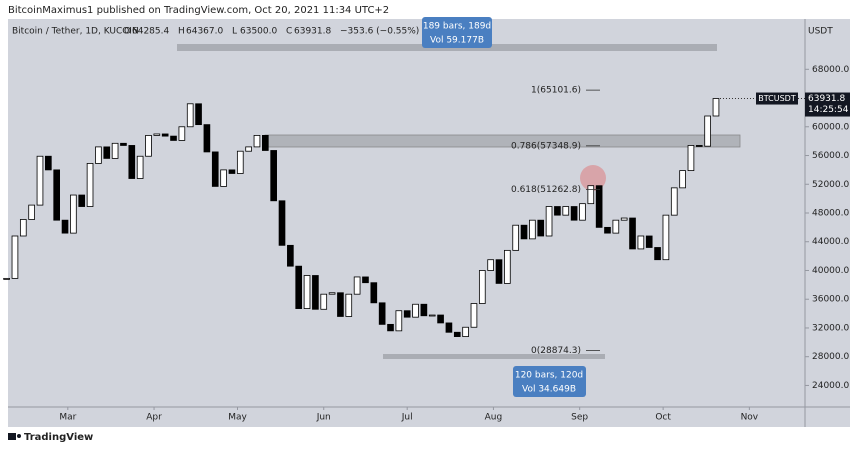 The image size is (850, 449). I want to click on x-tick-label: Aug, so click(494, 418).